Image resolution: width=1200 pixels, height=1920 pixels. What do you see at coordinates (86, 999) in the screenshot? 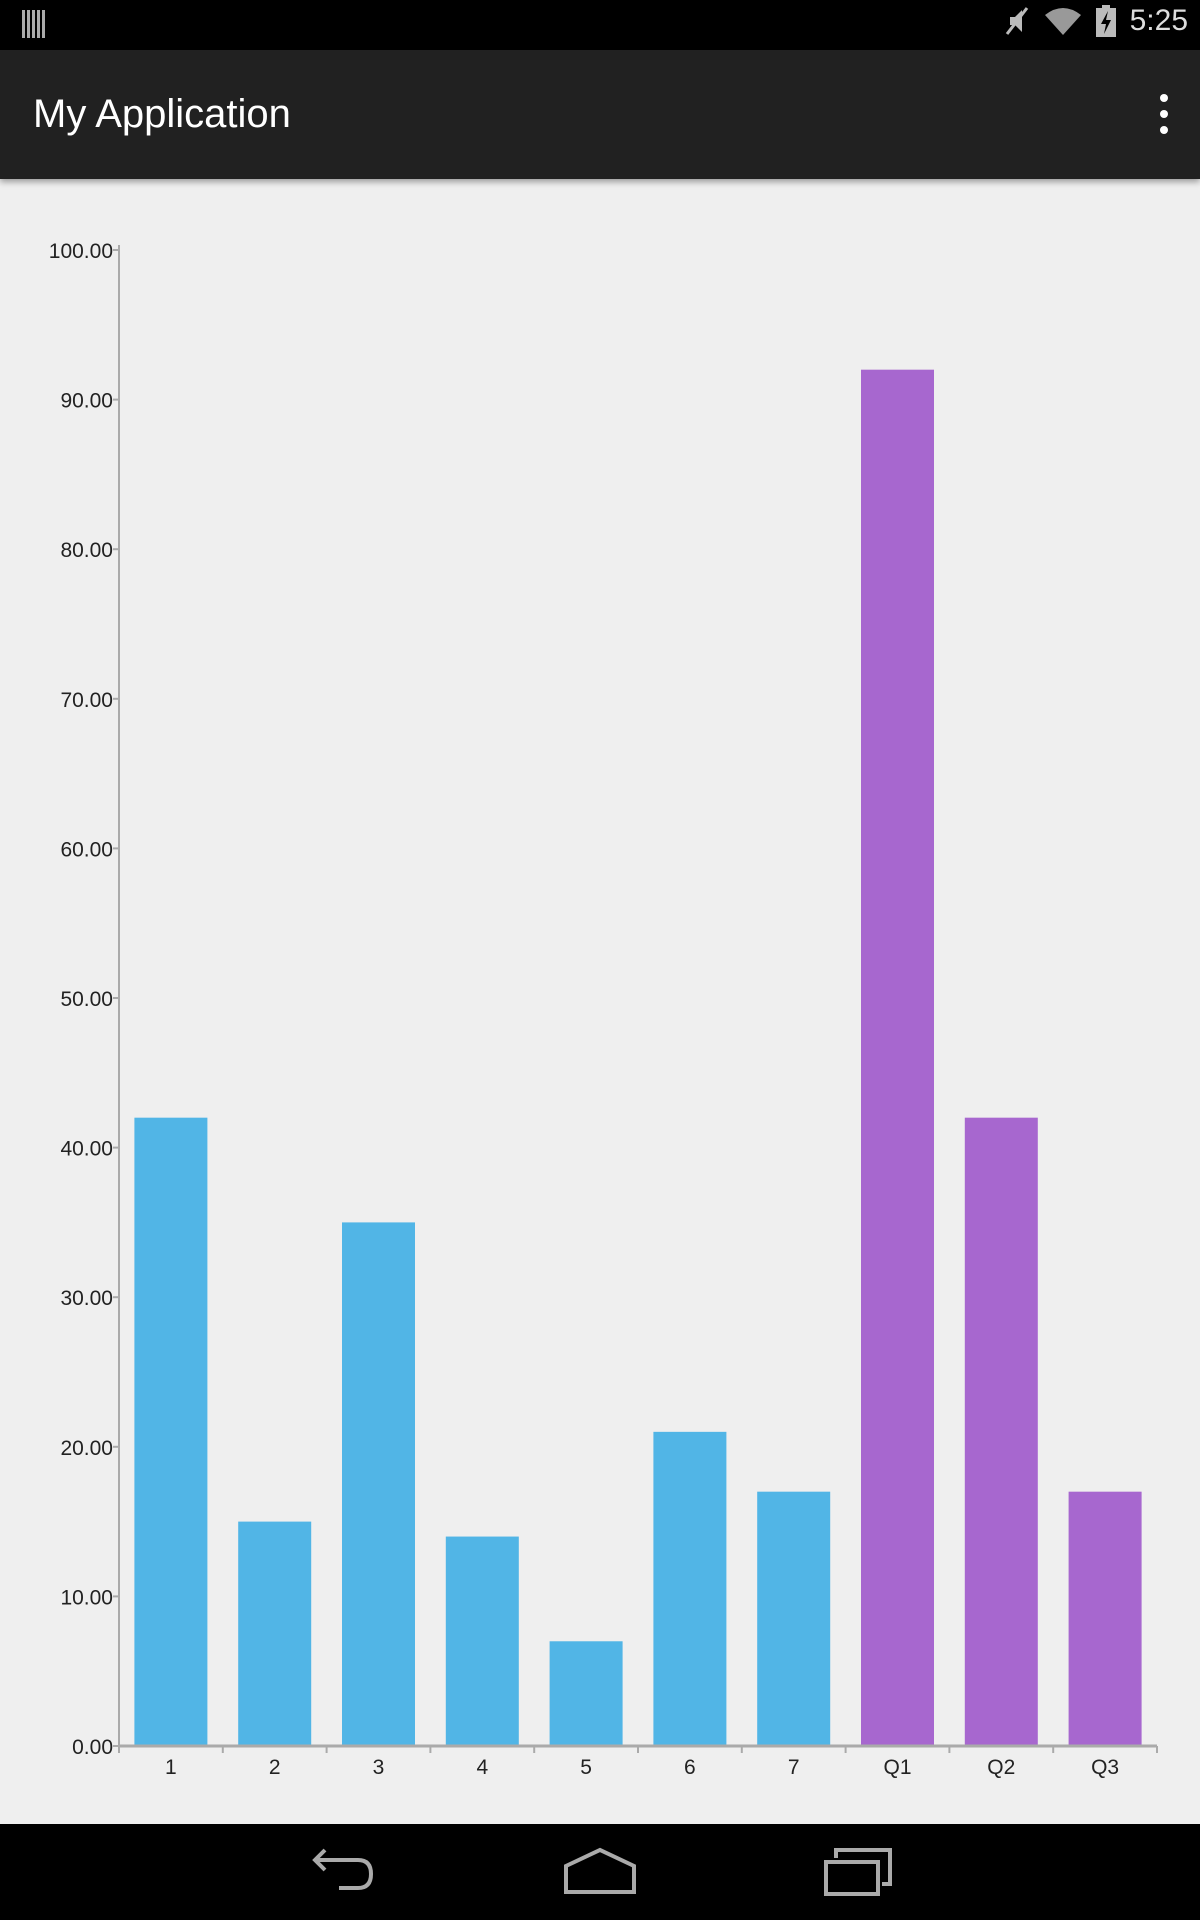
I see `y-tick-label: 50.00` at bounding box center [86, 999].